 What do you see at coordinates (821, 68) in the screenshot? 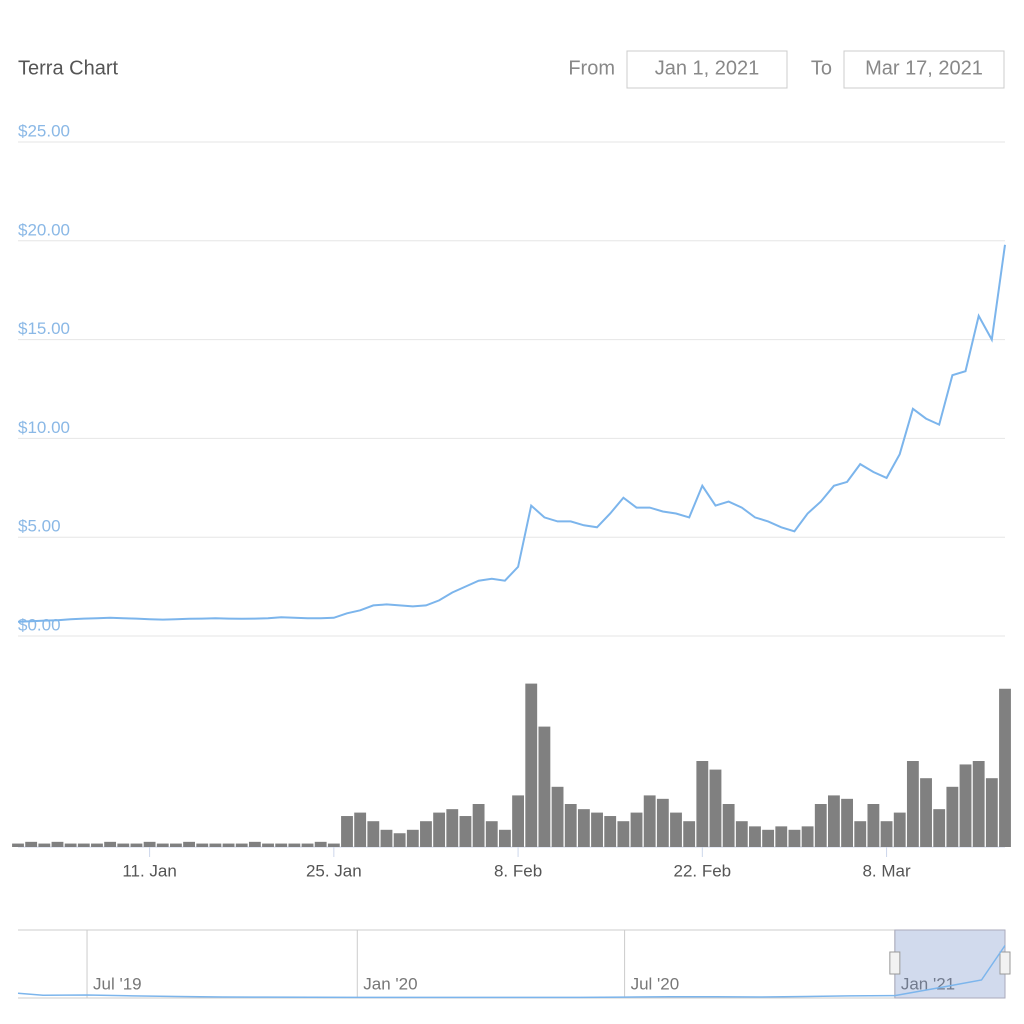
I see `to-label: To` at bounding box center [821, 68].